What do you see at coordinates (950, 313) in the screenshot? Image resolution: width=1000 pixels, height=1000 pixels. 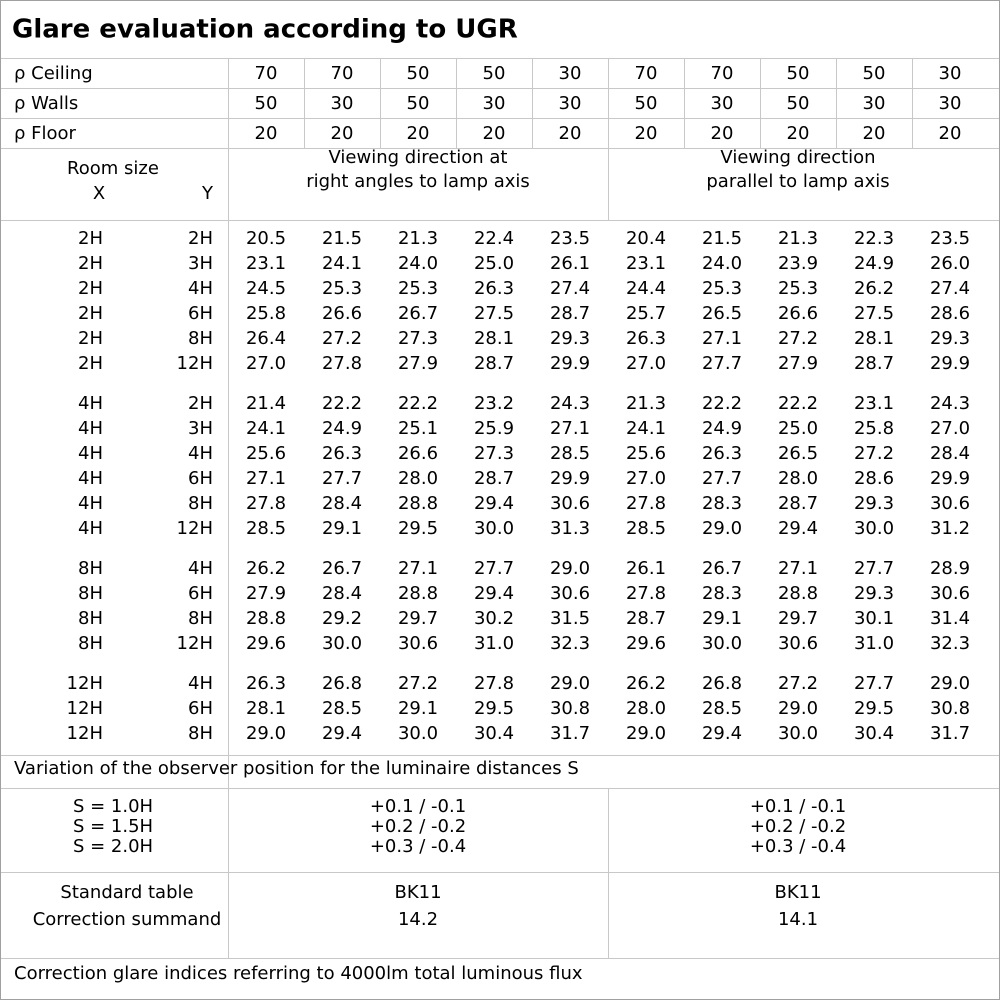 I see `ugr-value: 28.6` at bounding box center [950, 313].